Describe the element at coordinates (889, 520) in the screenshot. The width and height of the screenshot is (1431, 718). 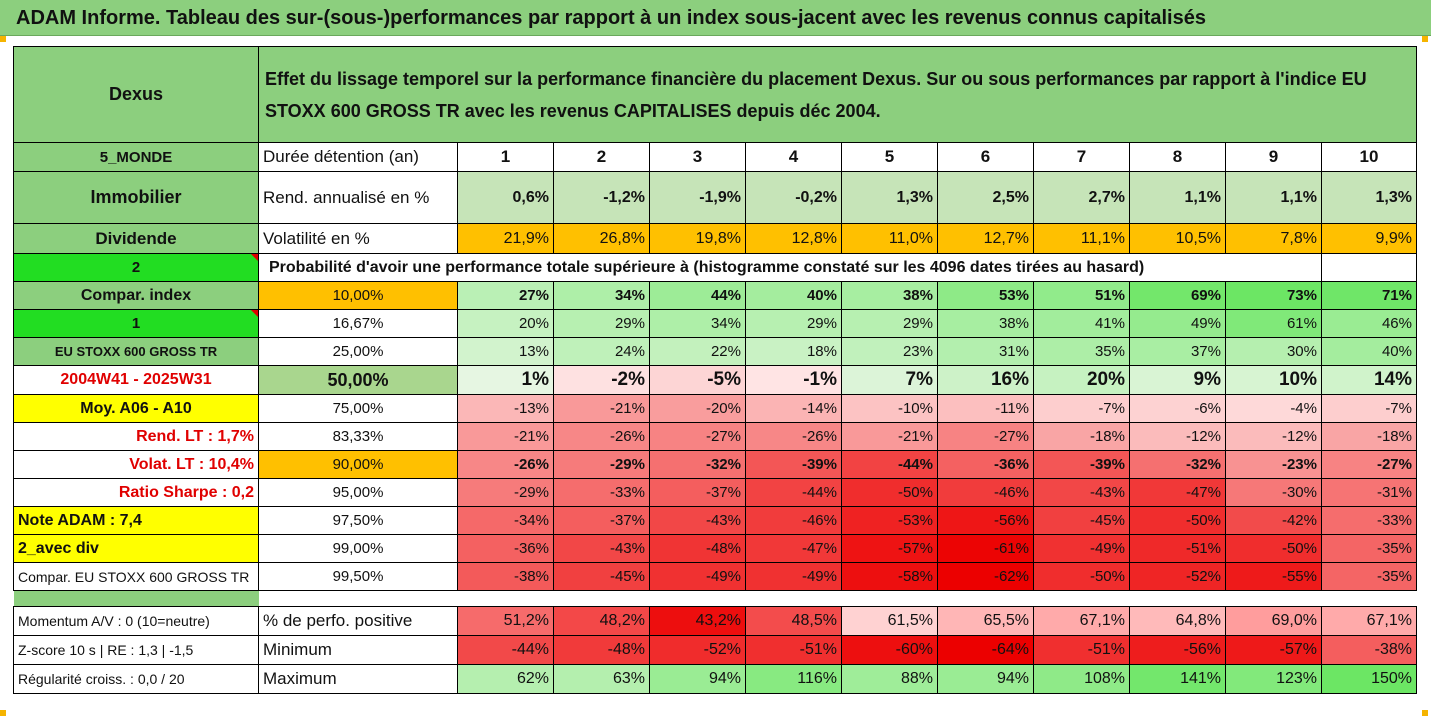
I see `prob-cell: -53%` at that location.